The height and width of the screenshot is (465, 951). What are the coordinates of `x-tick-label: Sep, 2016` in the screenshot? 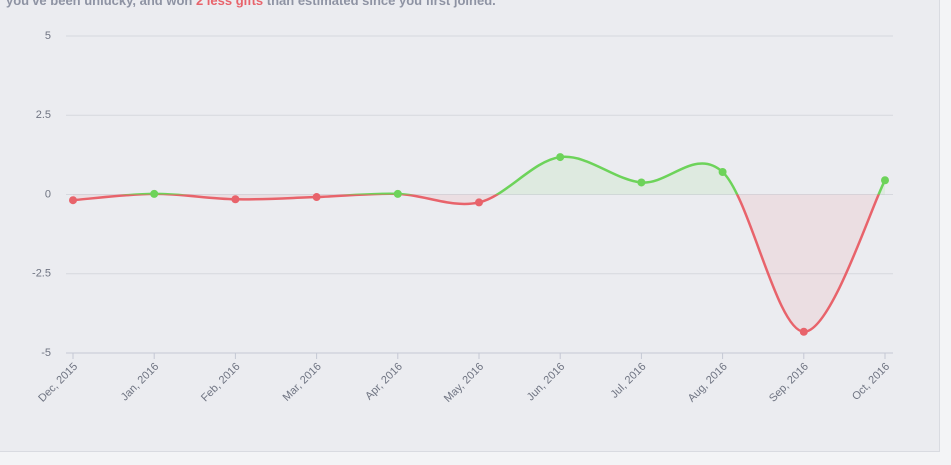 It's located at (789, 383).